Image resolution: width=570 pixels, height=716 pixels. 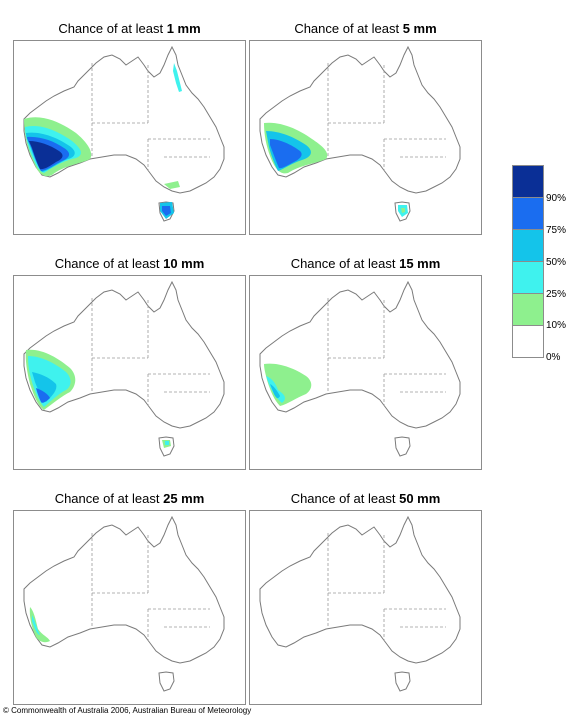 What do you see at coordinates (556, 230) in the screenshot?
I see `legend-label-75: 75%` at bounding box center [556, 230].